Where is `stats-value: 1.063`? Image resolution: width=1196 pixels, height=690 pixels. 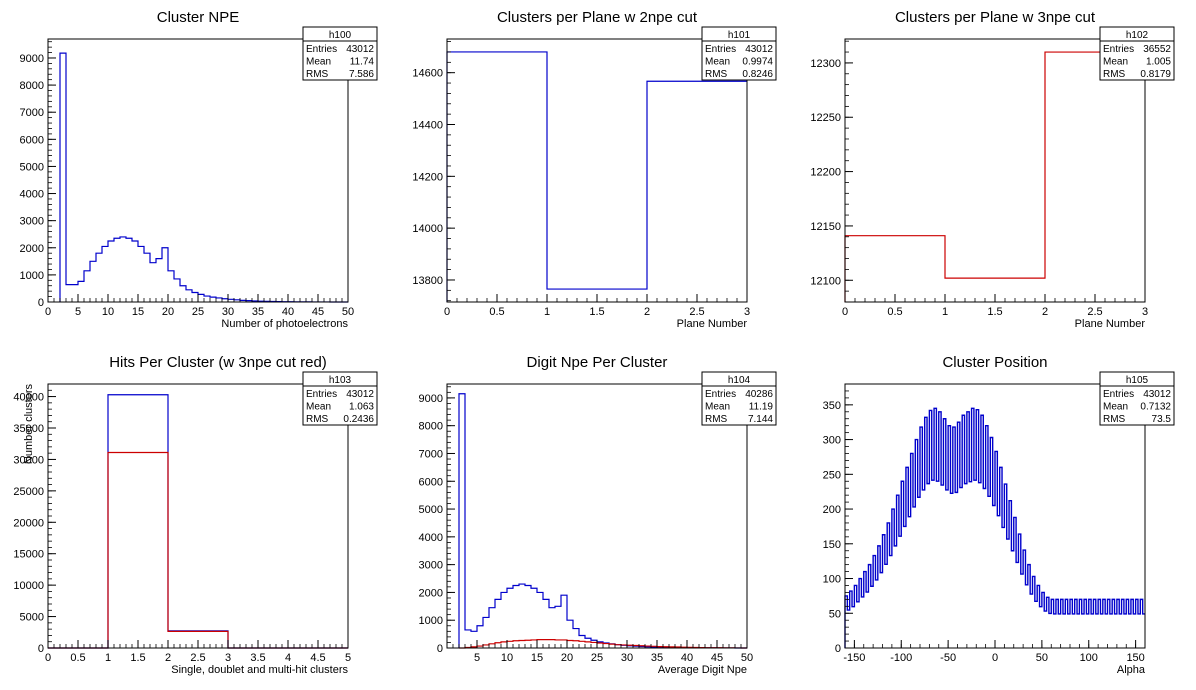
stats-value: 1.063 is located at coordinates (361, 407).